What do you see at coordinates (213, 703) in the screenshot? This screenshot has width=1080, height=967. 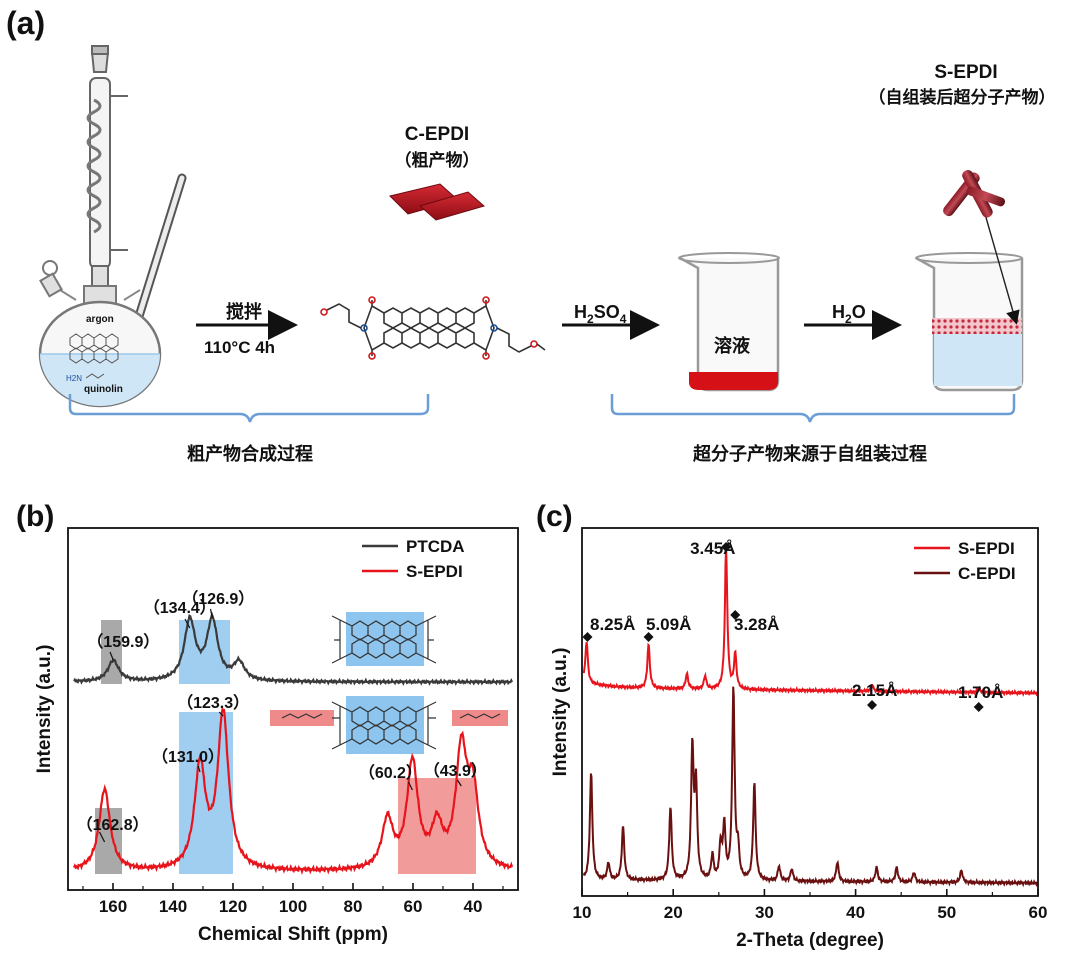 I see `nmr-annotation: （123.3）` at bounding box center [213, 703].